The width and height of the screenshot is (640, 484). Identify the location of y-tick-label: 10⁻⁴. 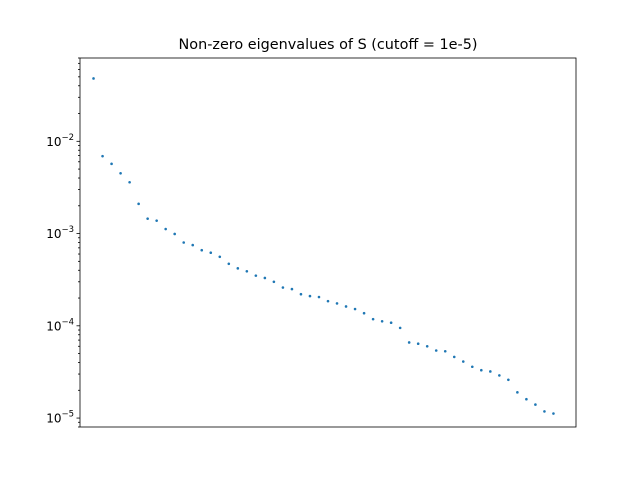
(60, 325).